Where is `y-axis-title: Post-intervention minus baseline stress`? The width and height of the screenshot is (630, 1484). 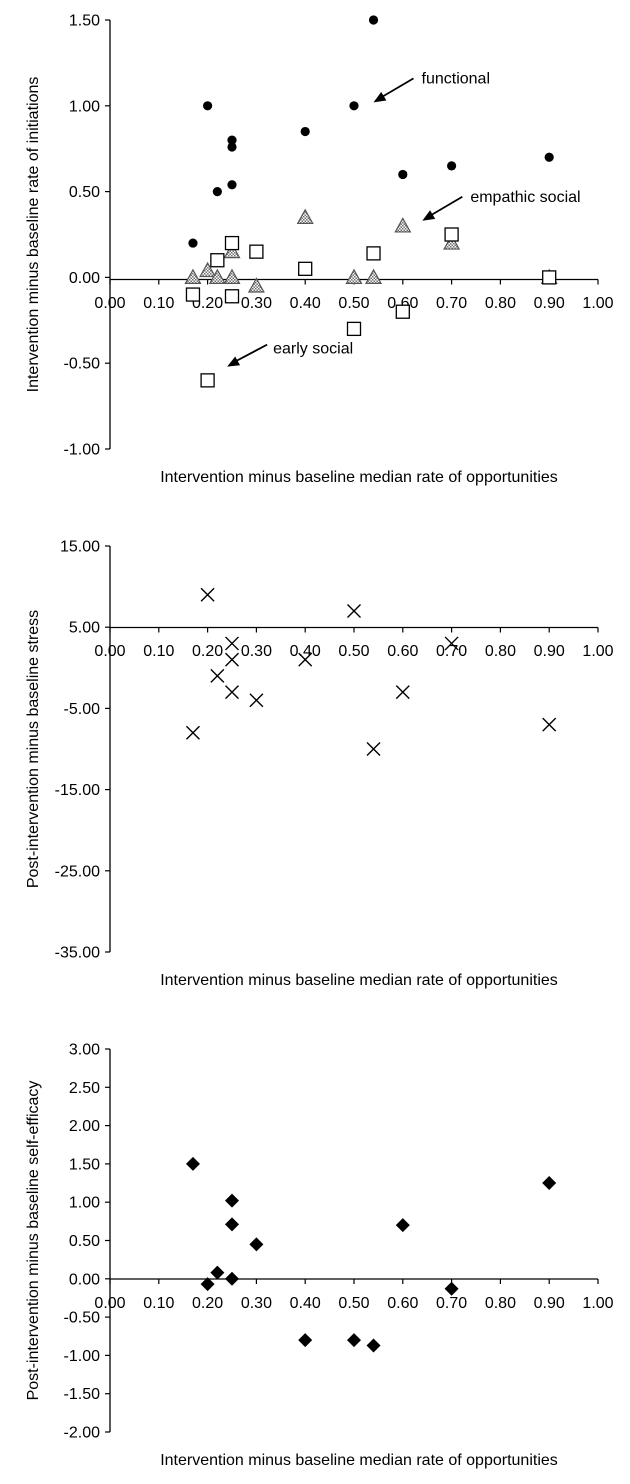
y-axis-title: Post-intervention minus baseline stress is located at coordinates (33, 749).